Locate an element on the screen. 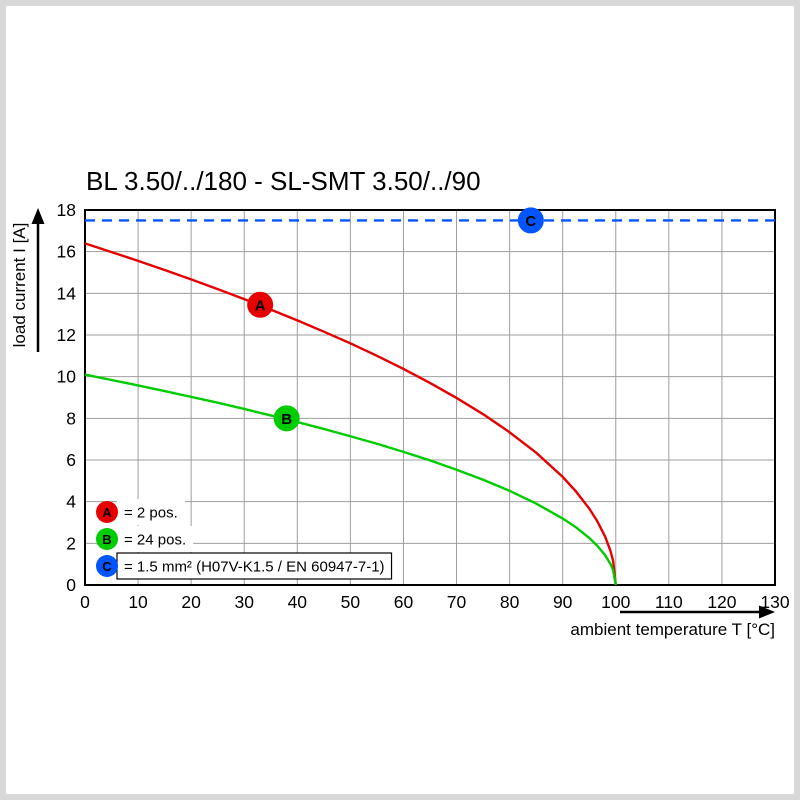 This screenshot has height=800, width=800. x-axis-arrow is located at coordinates (697, 612).